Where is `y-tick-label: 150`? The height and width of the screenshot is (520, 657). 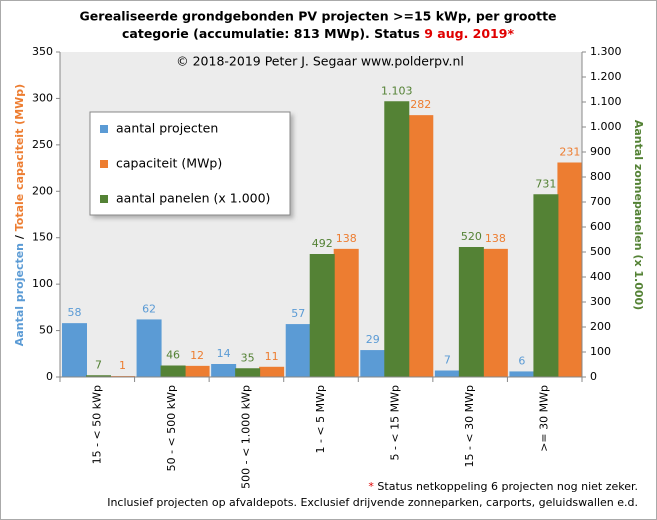 y-tick-label: 150 is located at coordinates (42, 237).